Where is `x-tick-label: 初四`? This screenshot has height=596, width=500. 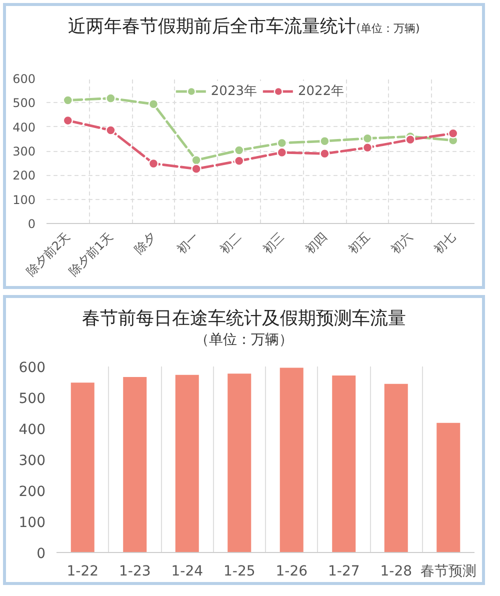 x-tick-label: 初四 is located at coordinates (316, 243).